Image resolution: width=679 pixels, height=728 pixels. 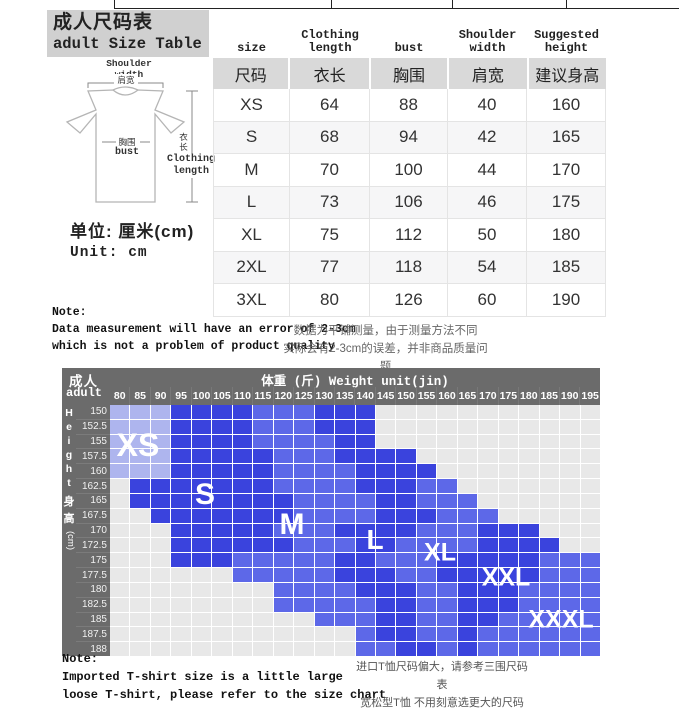 I want to click on height-axis-unit: (cm), so click(x=70, y=540).